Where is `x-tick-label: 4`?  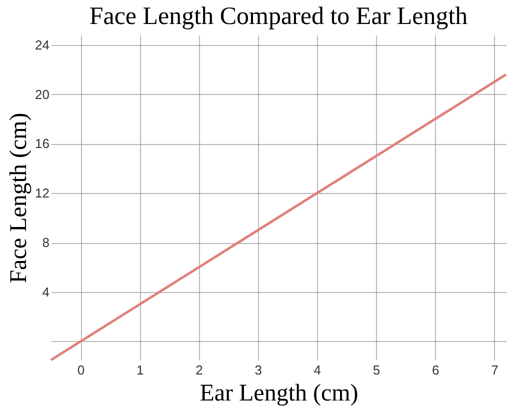 x-tick-label: 4 is located at coordinates (318, 370).